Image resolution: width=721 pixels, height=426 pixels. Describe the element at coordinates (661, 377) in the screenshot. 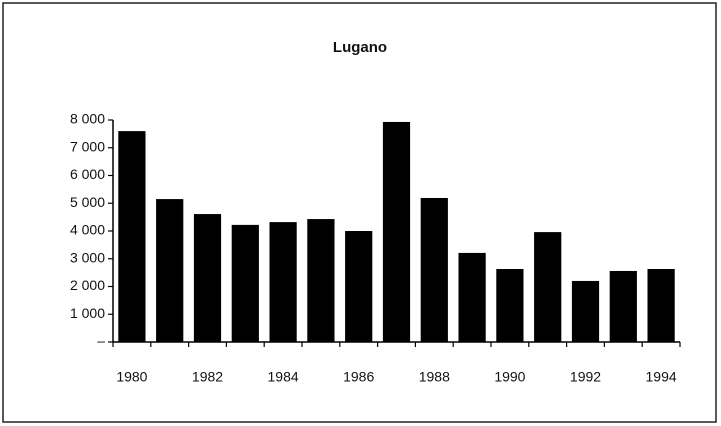

I see `x-tick-label: 1994` at that location.